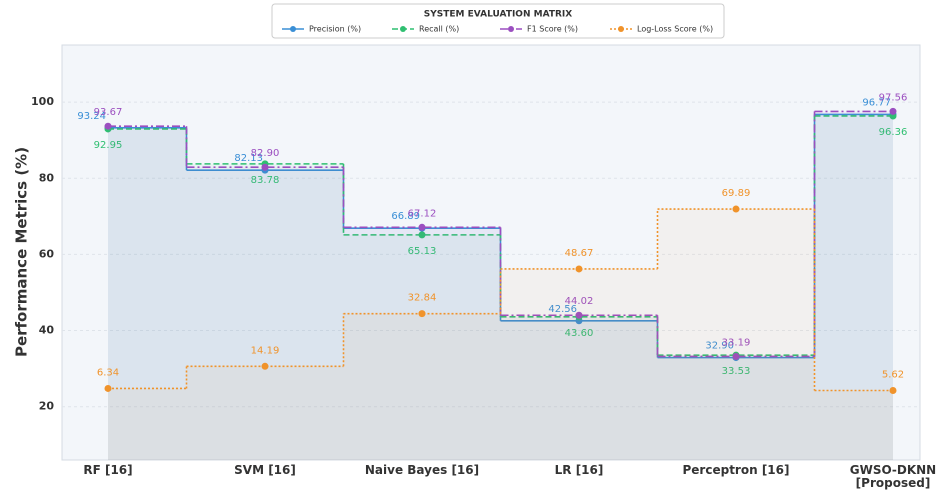 The image size is (940, 493). Describe the element at coordinates (579, 253) in the screenshot. I see `value-label: 48.67` at that location.